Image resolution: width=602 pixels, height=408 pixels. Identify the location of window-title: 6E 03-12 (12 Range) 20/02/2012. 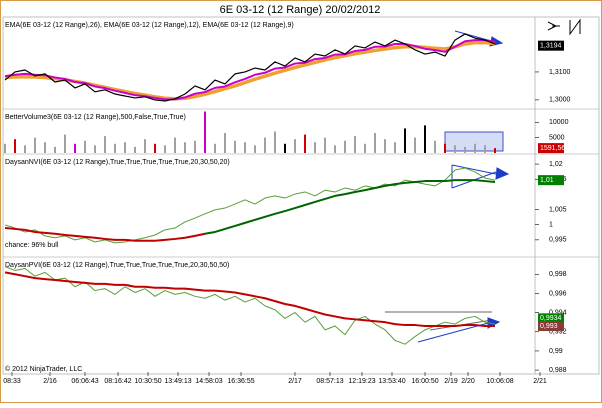
(300, 10).